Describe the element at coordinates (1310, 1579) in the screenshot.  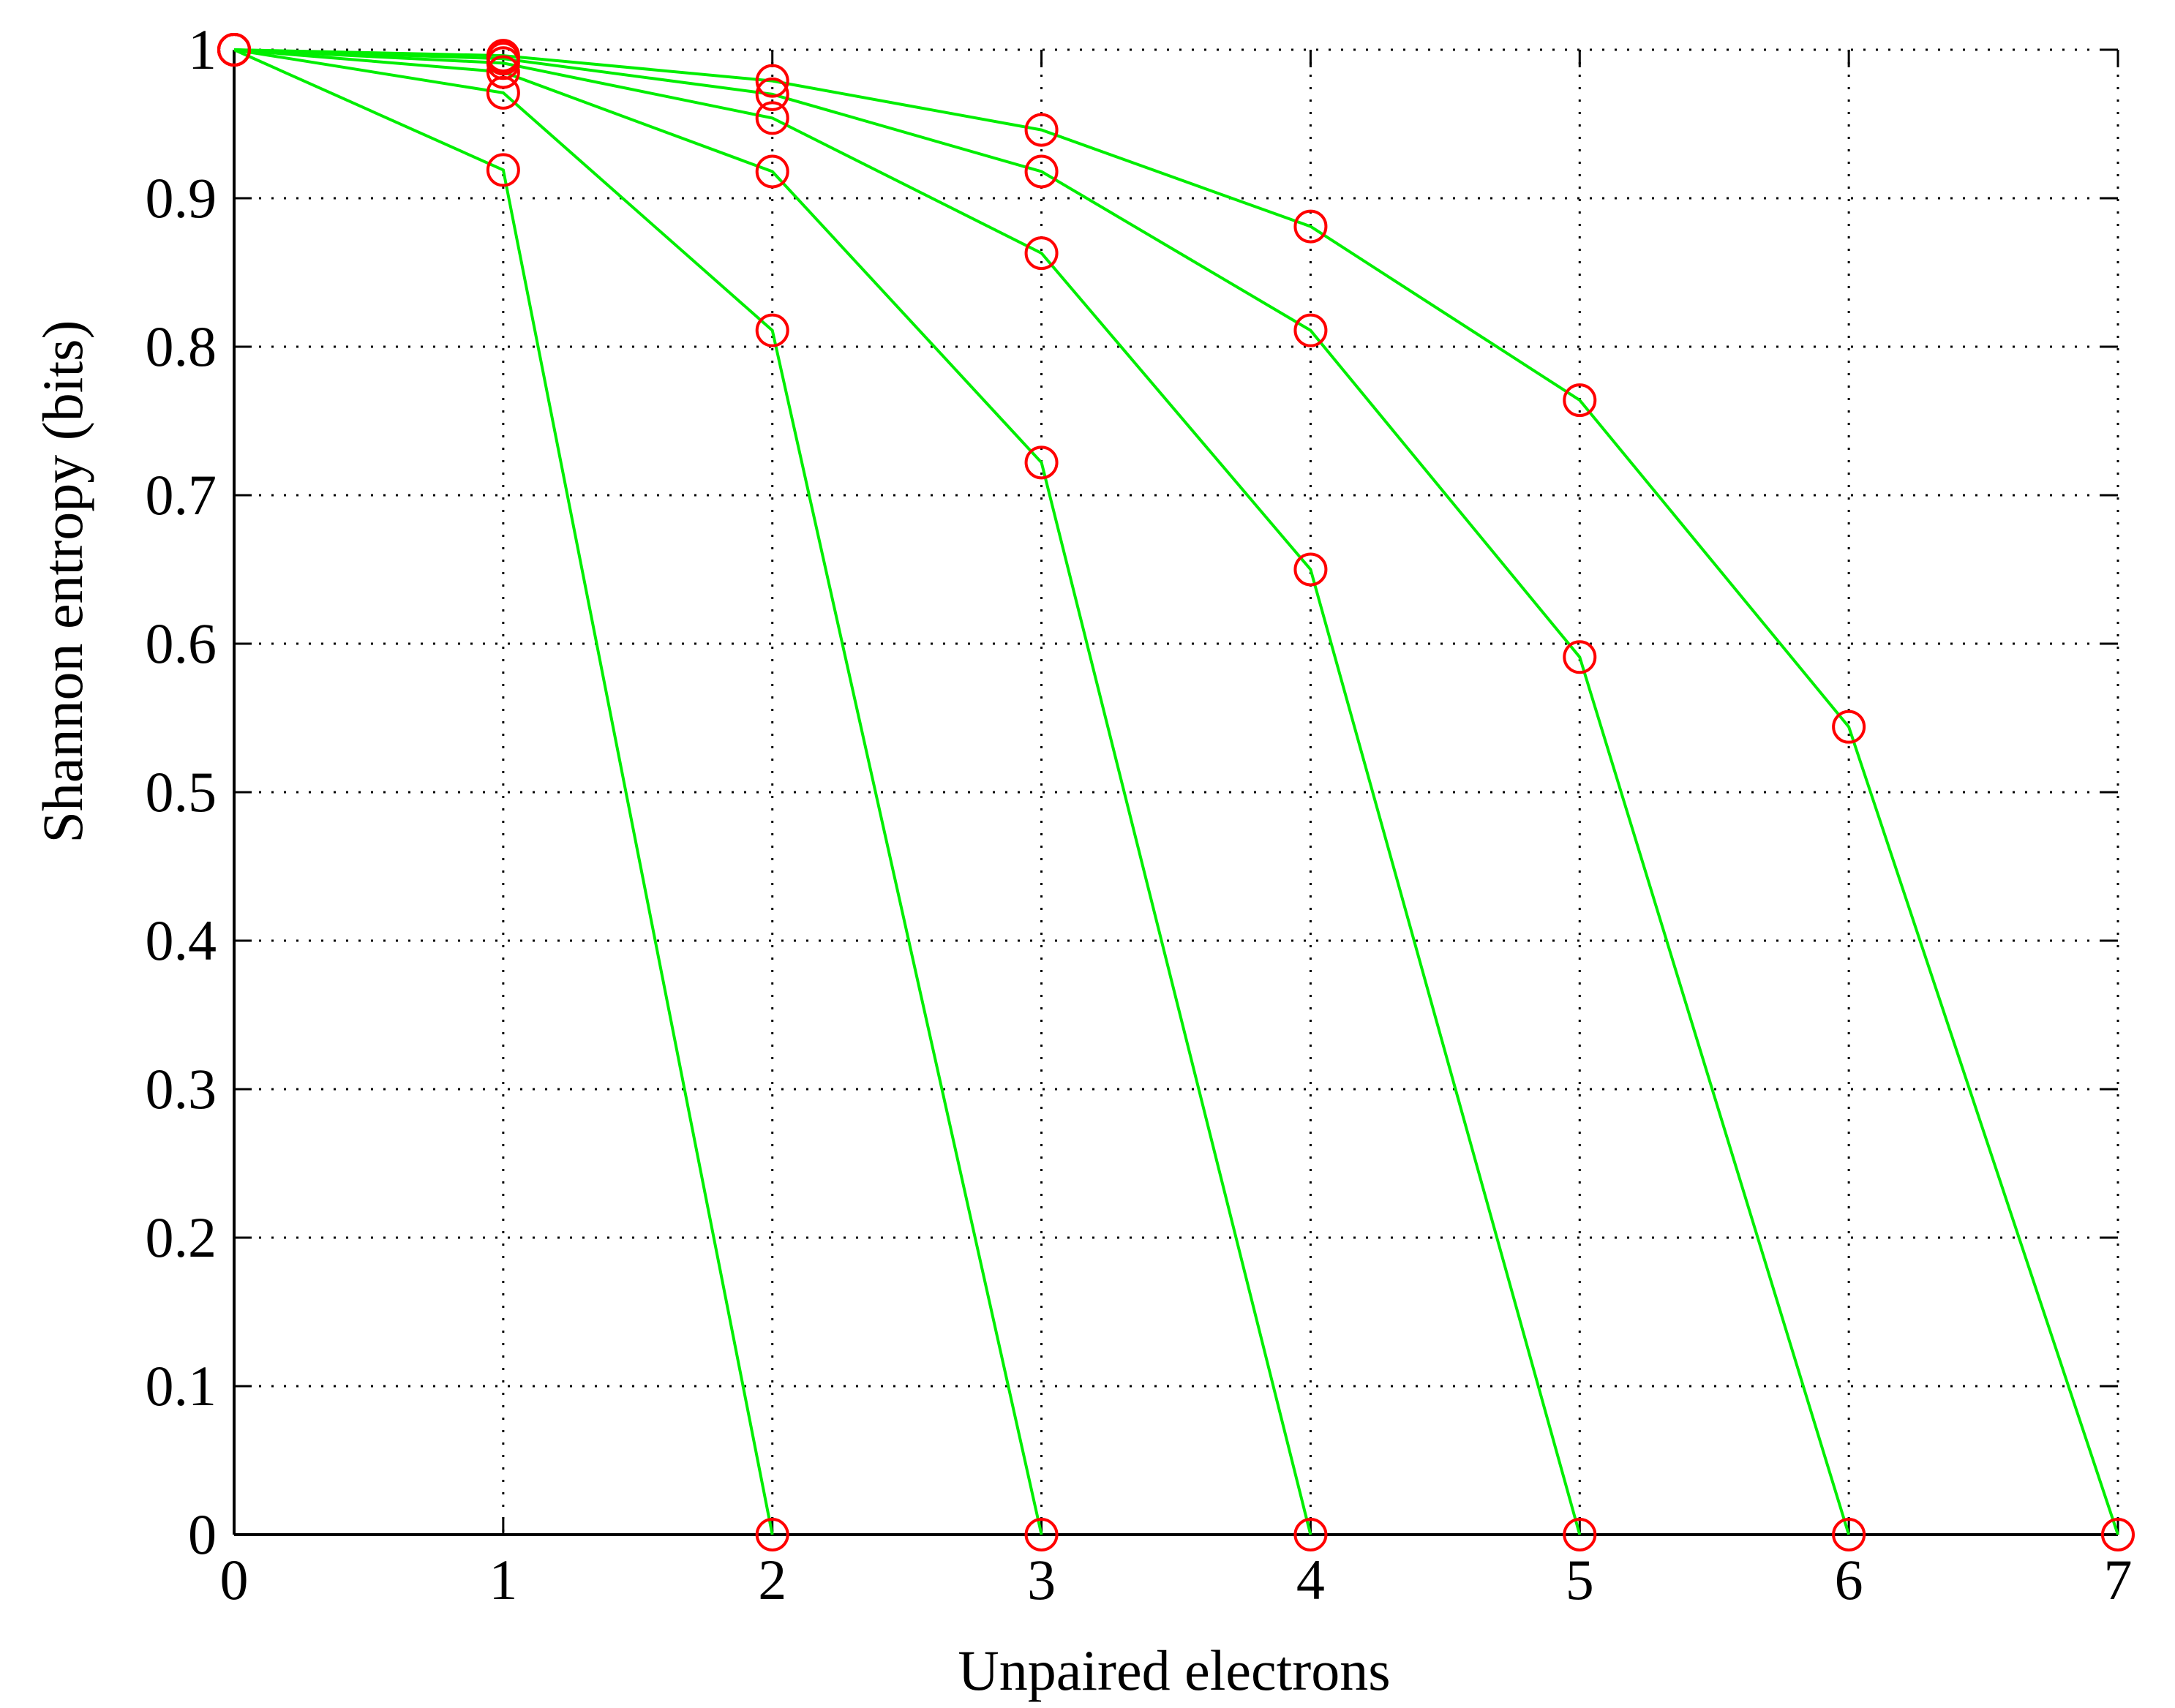
I see `x-tick-label: 4` at that location.